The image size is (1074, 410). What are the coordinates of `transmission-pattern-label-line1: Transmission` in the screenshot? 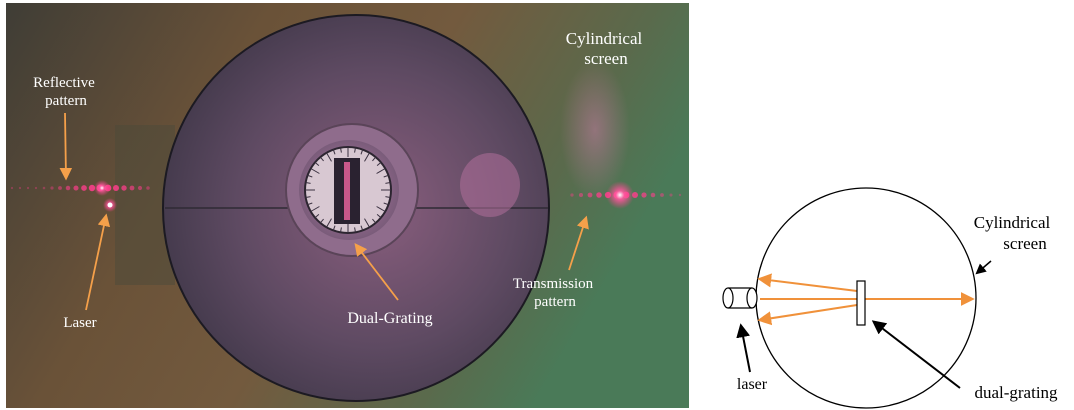 It's located at (553, 284).